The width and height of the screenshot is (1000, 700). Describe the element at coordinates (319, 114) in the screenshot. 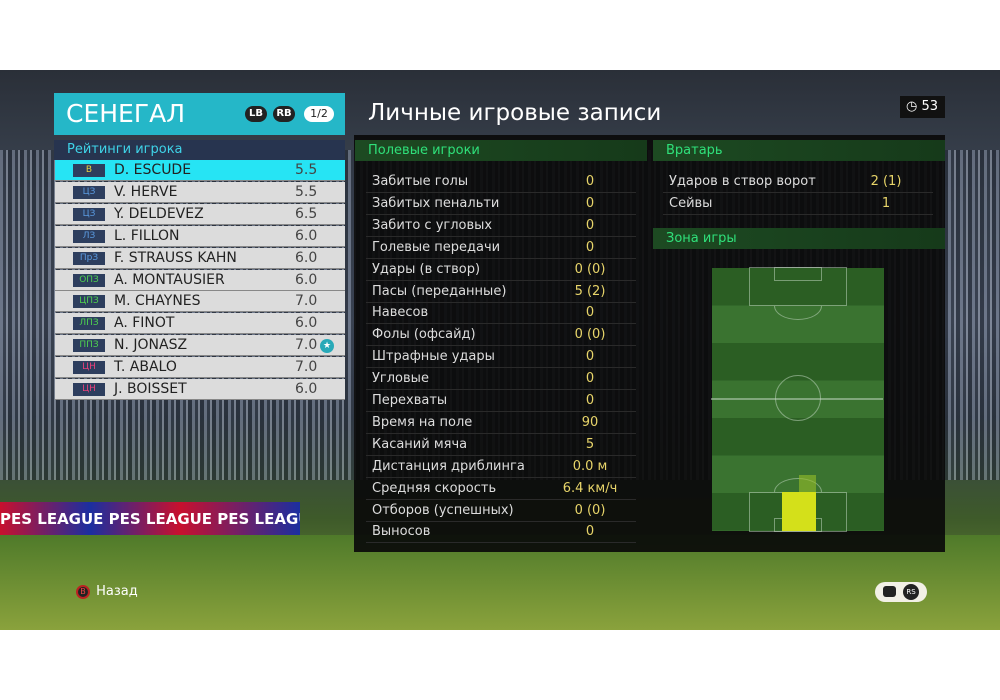

I see `page-indicator: 1/2` at that location.